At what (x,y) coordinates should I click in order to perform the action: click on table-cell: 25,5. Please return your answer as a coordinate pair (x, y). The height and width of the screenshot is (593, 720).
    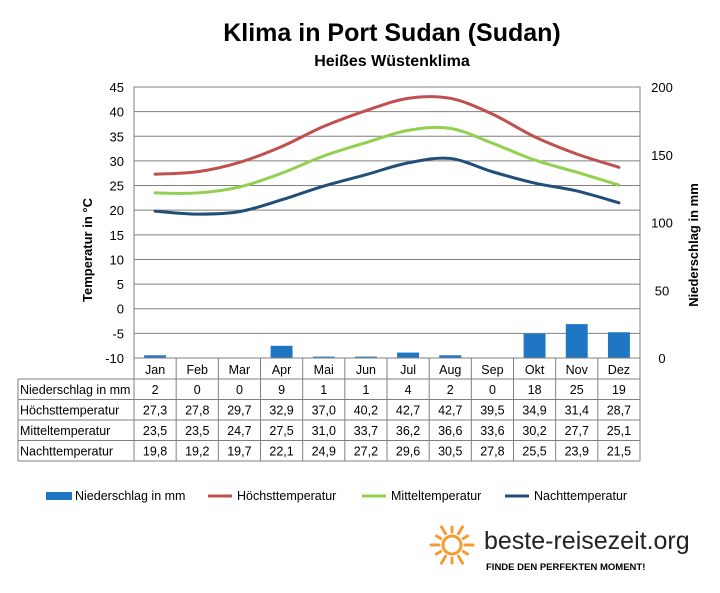
    Looking at the image, I should click on (534, 452).